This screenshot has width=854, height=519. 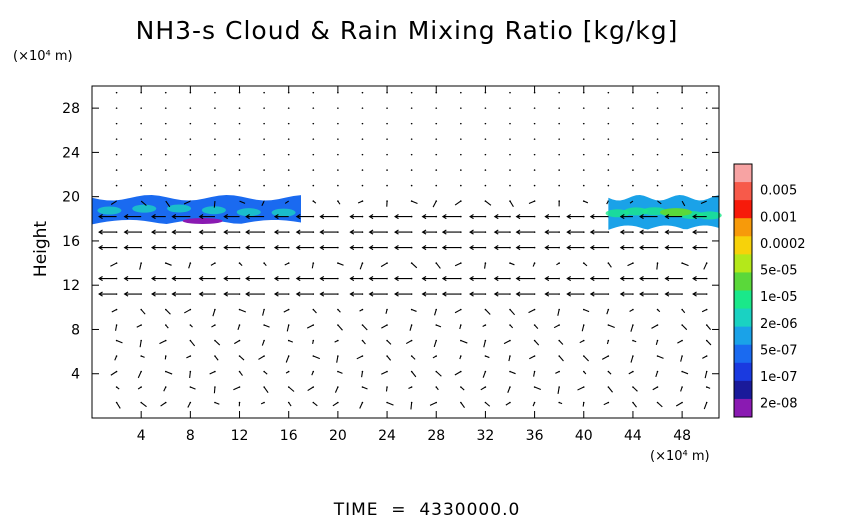 I want to click on y-tick-label: 28, so click(x=71, y=109).